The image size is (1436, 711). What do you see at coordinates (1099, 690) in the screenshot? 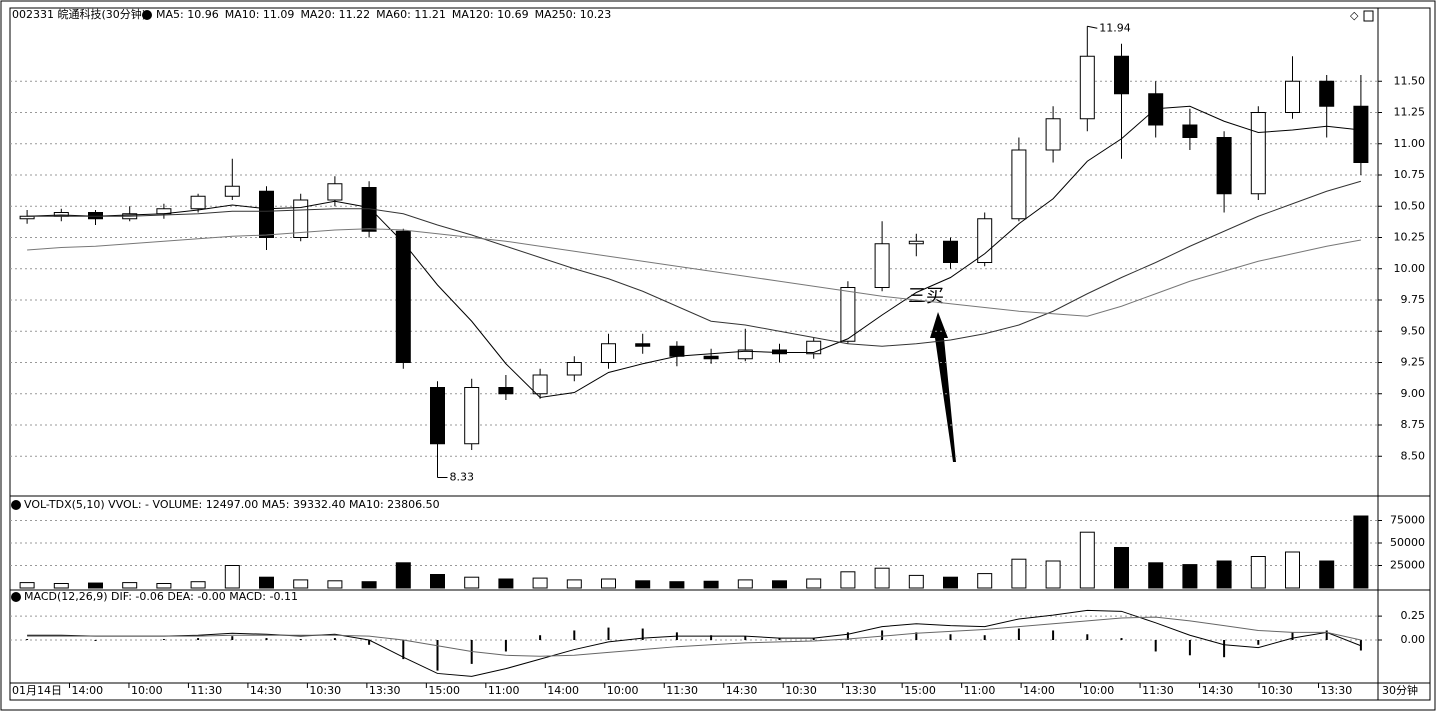
I see `x-tick-label: 10:00` at bounding box center [1099, 690].